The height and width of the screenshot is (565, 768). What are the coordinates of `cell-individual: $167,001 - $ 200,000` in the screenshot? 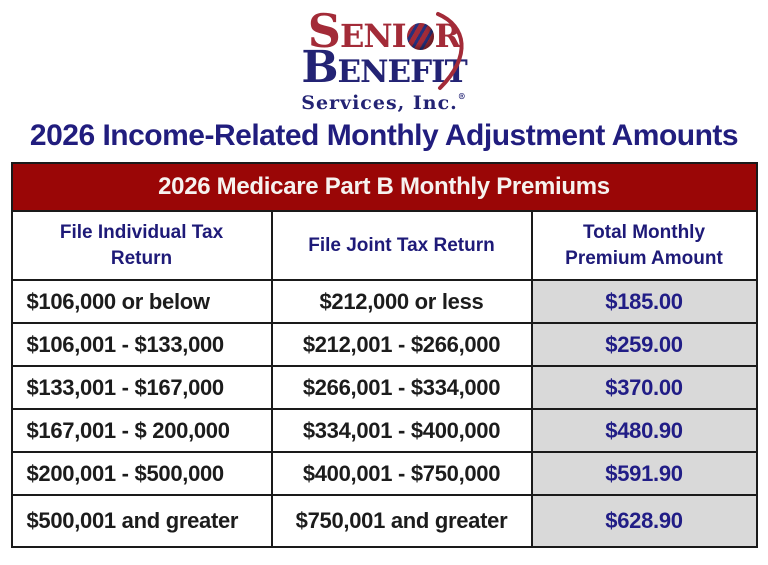 It's located at (142, 431).